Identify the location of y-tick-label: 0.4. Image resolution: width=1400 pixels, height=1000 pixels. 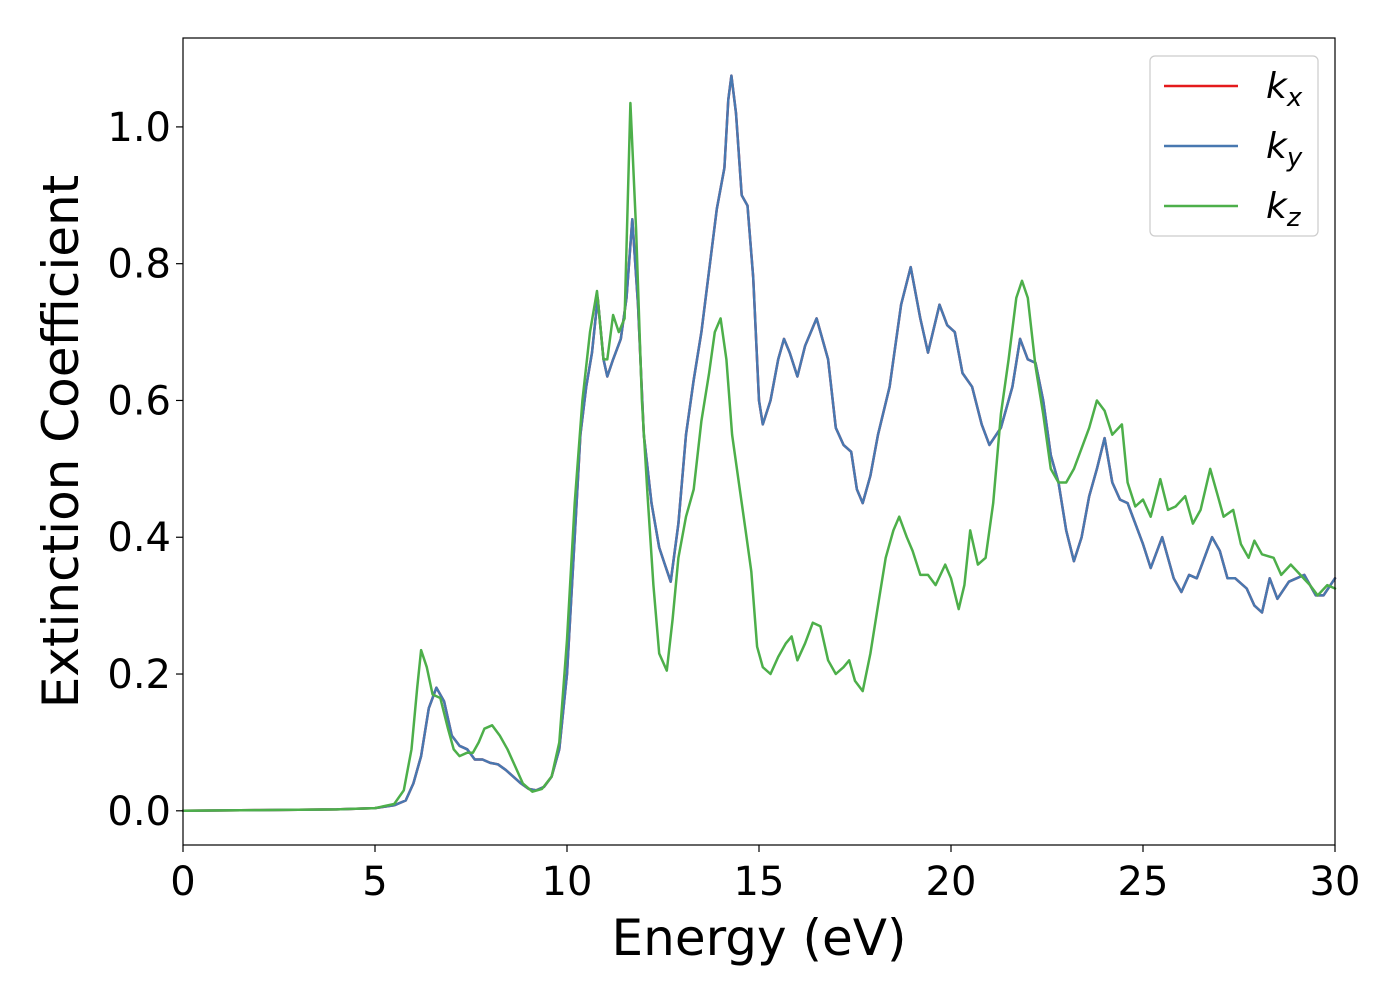
(139, 538).